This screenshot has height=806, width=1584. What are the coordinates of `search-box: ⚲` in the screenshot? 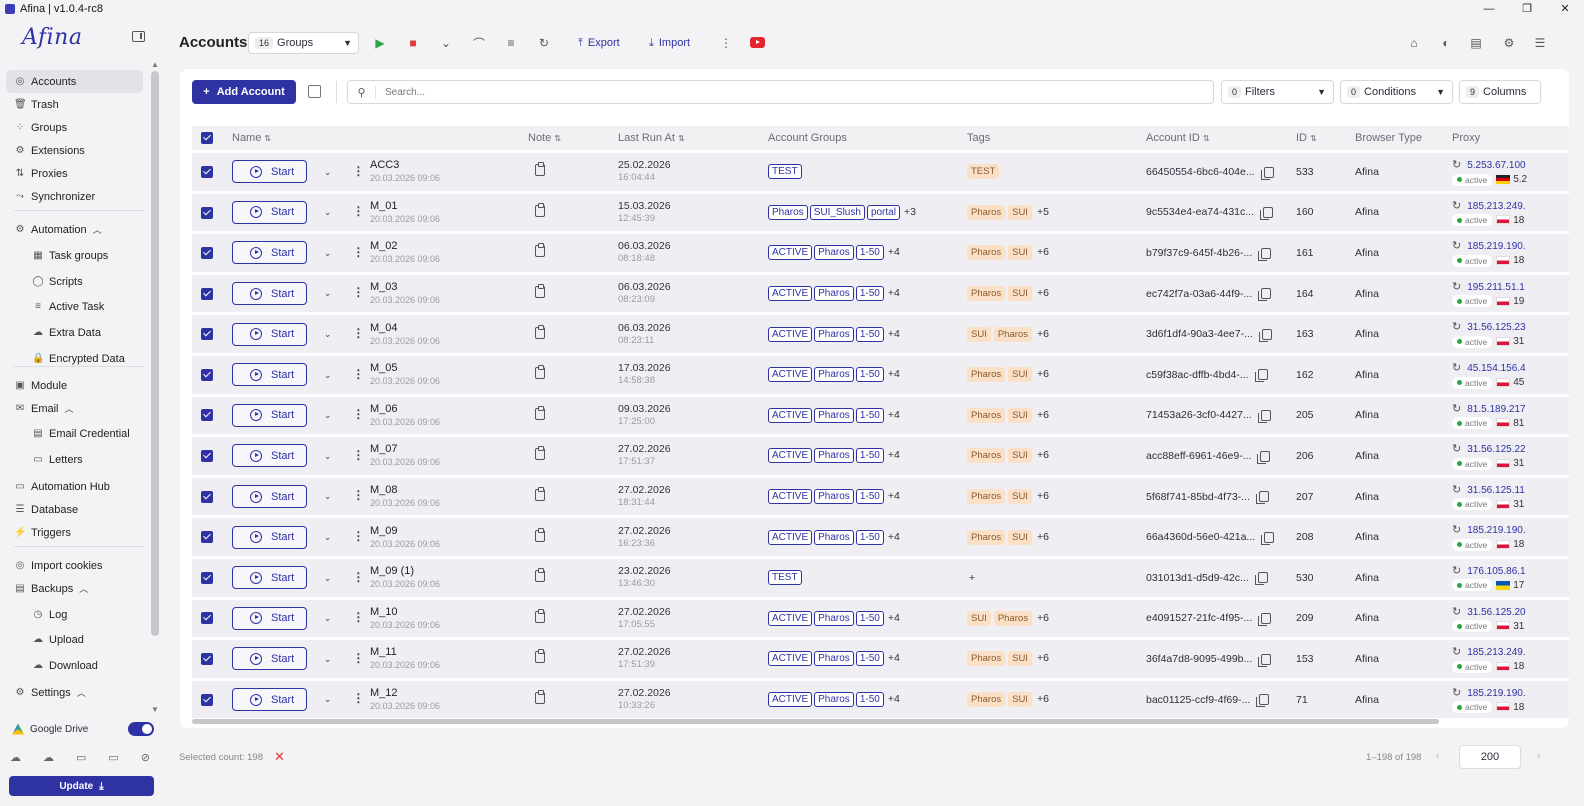 It's located at (780, 92).